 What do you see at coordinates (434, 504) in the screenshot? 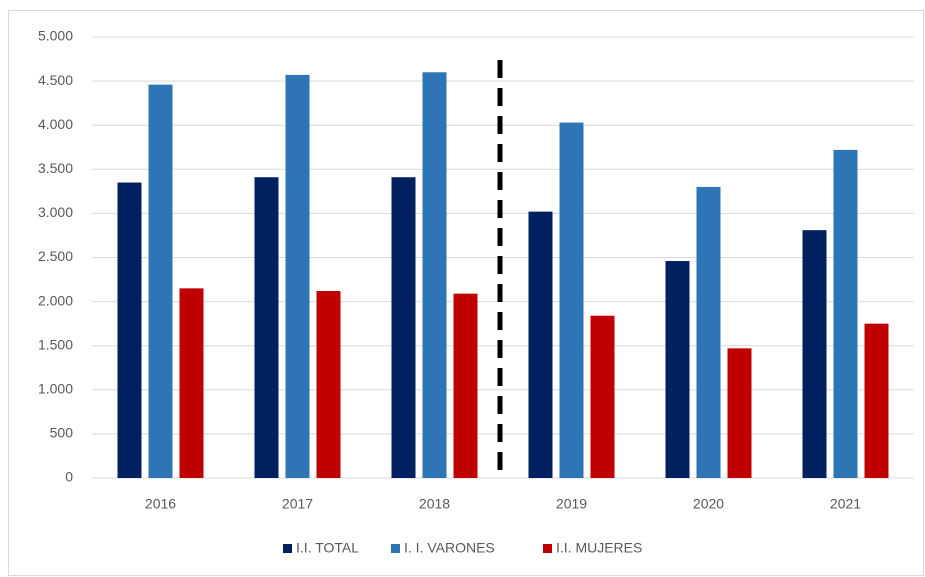
I see `x-tick-label: 2018` at bounding box center [434, 504].